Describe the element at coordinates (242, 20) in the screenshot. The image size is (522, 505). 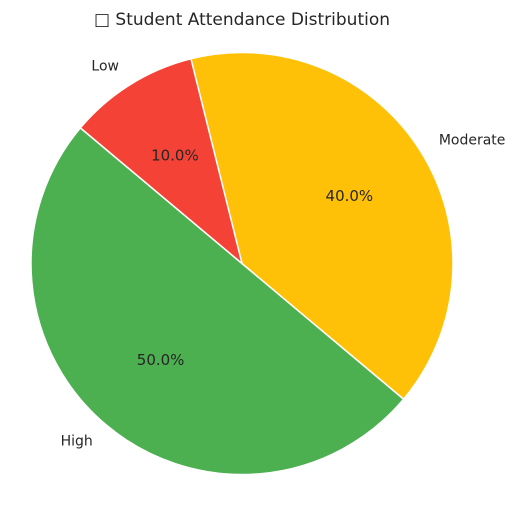
I see `chart-title: □ Student Attendance Distribution` at that location.